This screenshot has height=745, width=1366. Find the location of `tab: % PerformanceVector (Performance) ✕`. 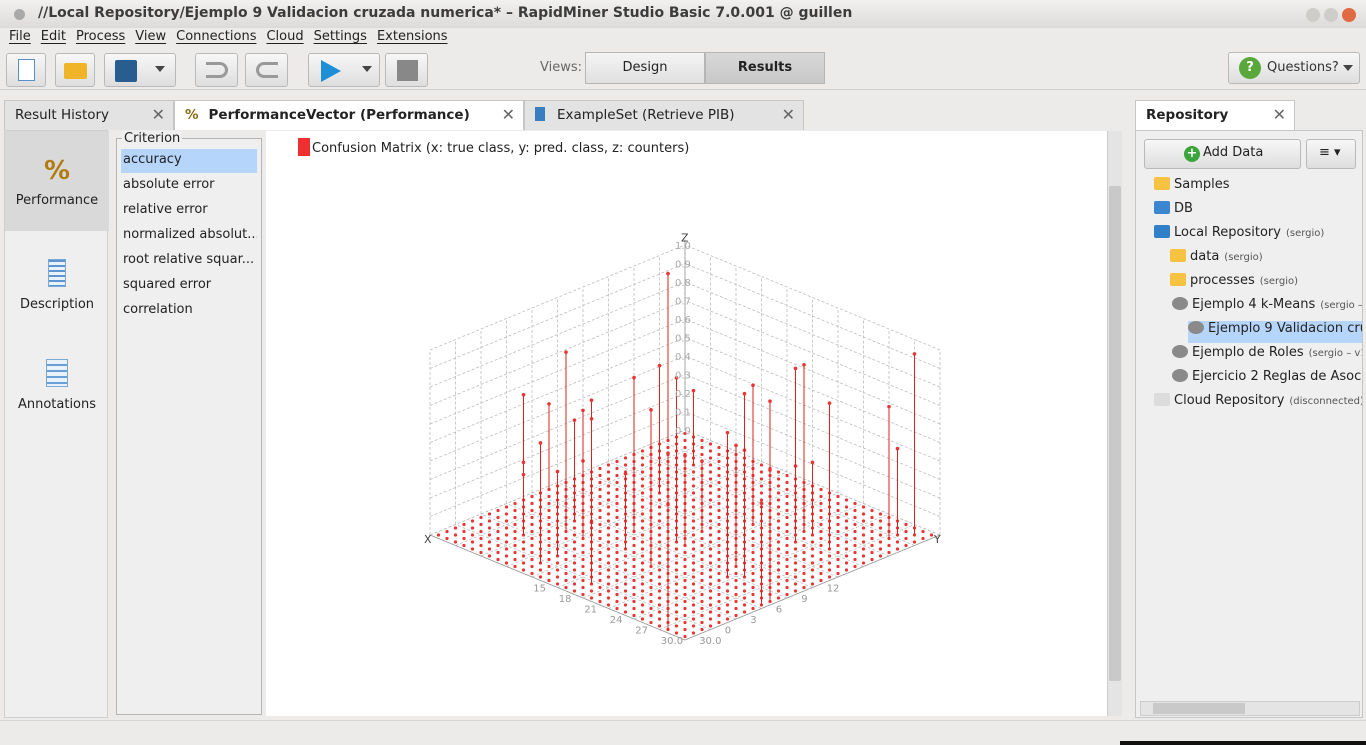

tab: % PerformanceVector (Performance) ✕ is located at coordinates (349, 115).